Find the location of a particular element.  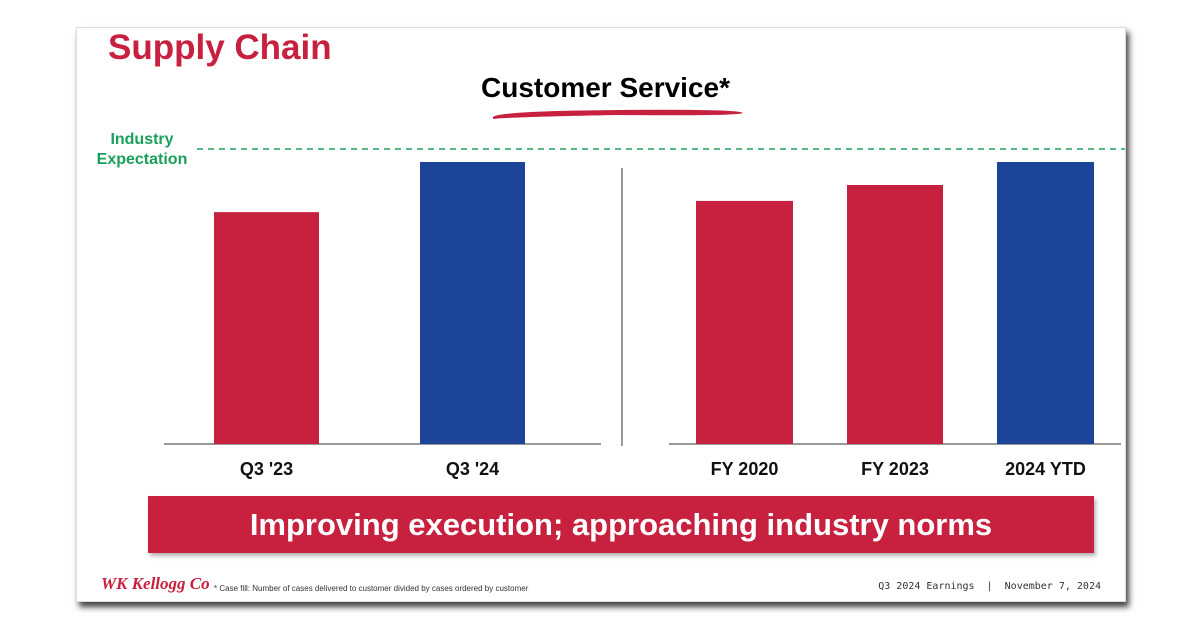

slide-title: Supply Chain is located at coordinates (220, 47).